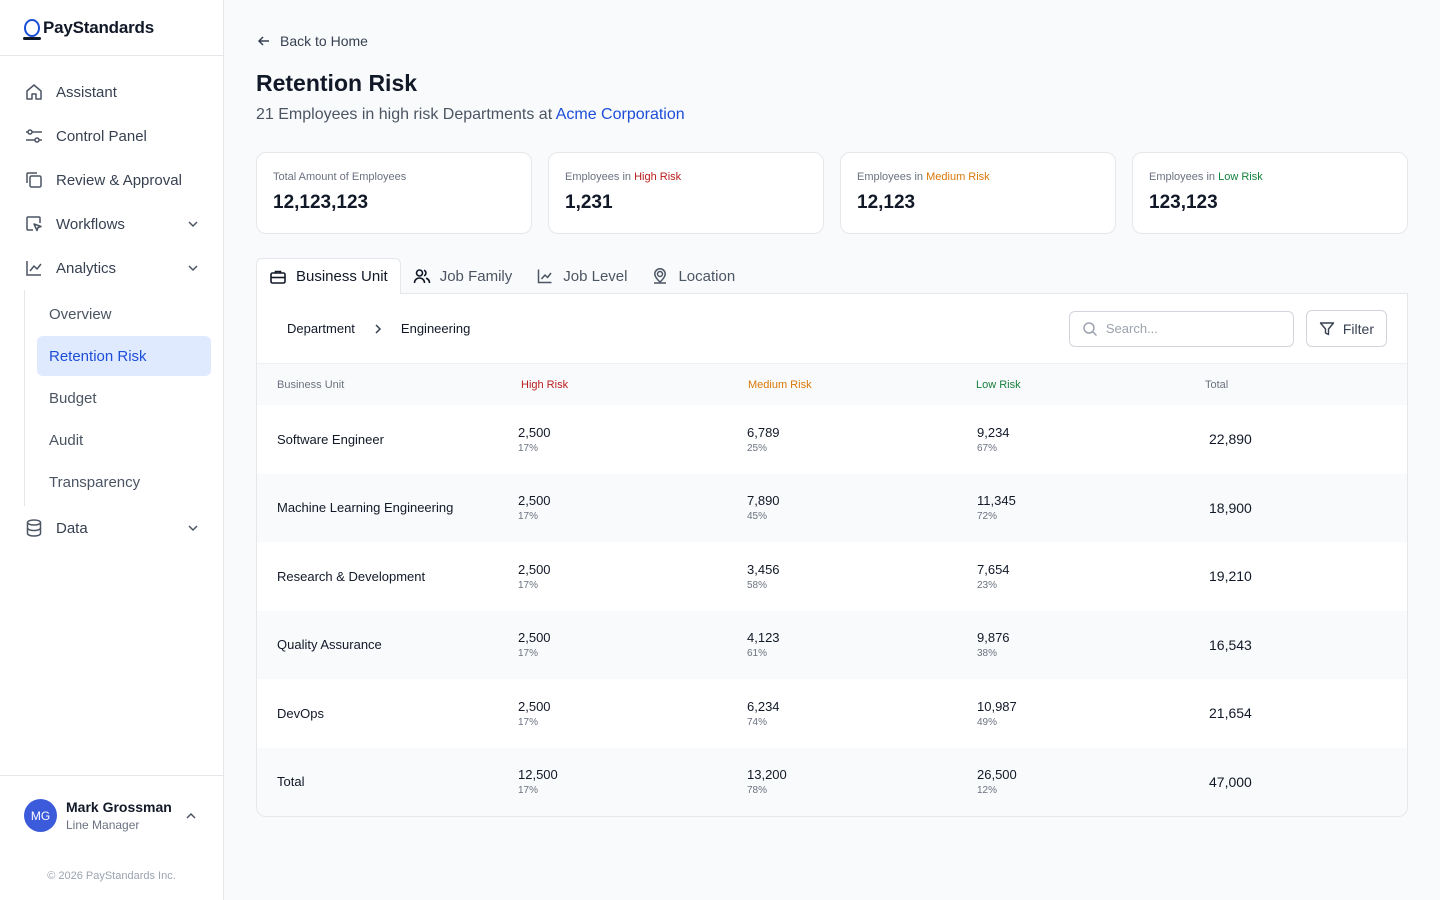  Describe the element at coordinates (1090, 781) in the screenshot. I see `cell-low-risk: 26,500 12%` at that location.